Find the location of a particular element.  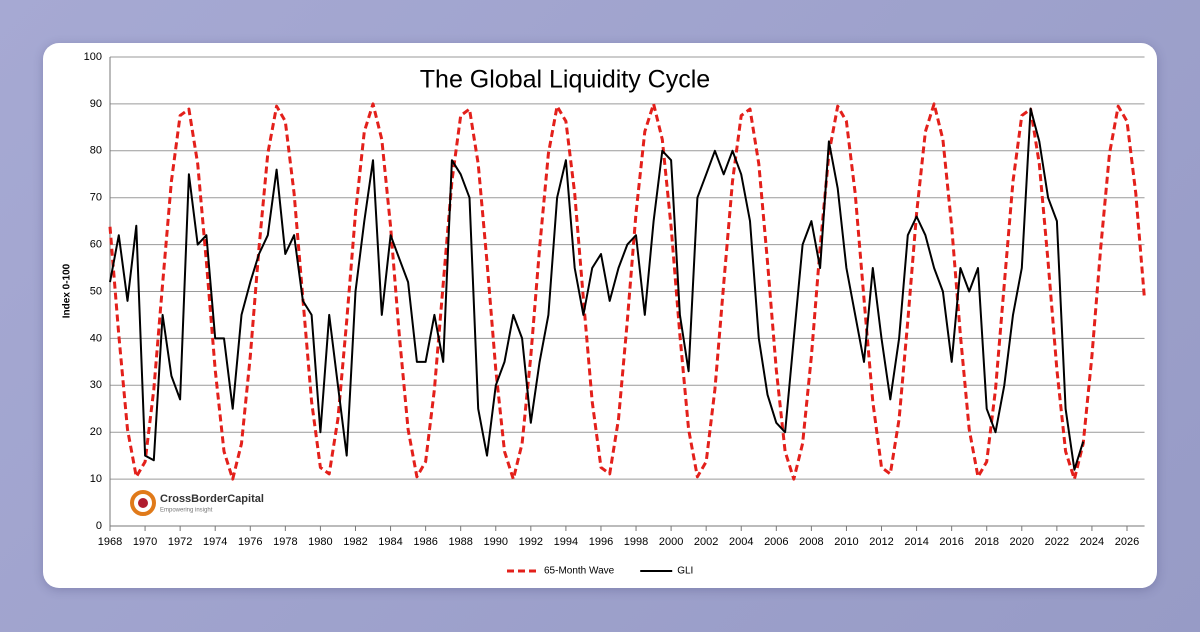

x-tick-label: 2002 is located at coordinates (706, 542).